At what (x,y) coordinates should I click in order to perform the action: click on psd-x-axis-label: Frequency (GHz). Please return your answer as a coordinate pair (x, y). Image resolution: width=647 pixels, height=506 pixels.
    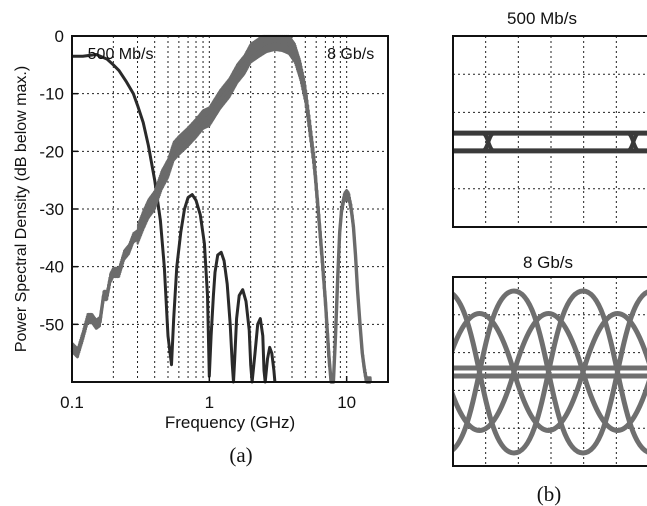
    Looking at the image, I should click on (230, 422).